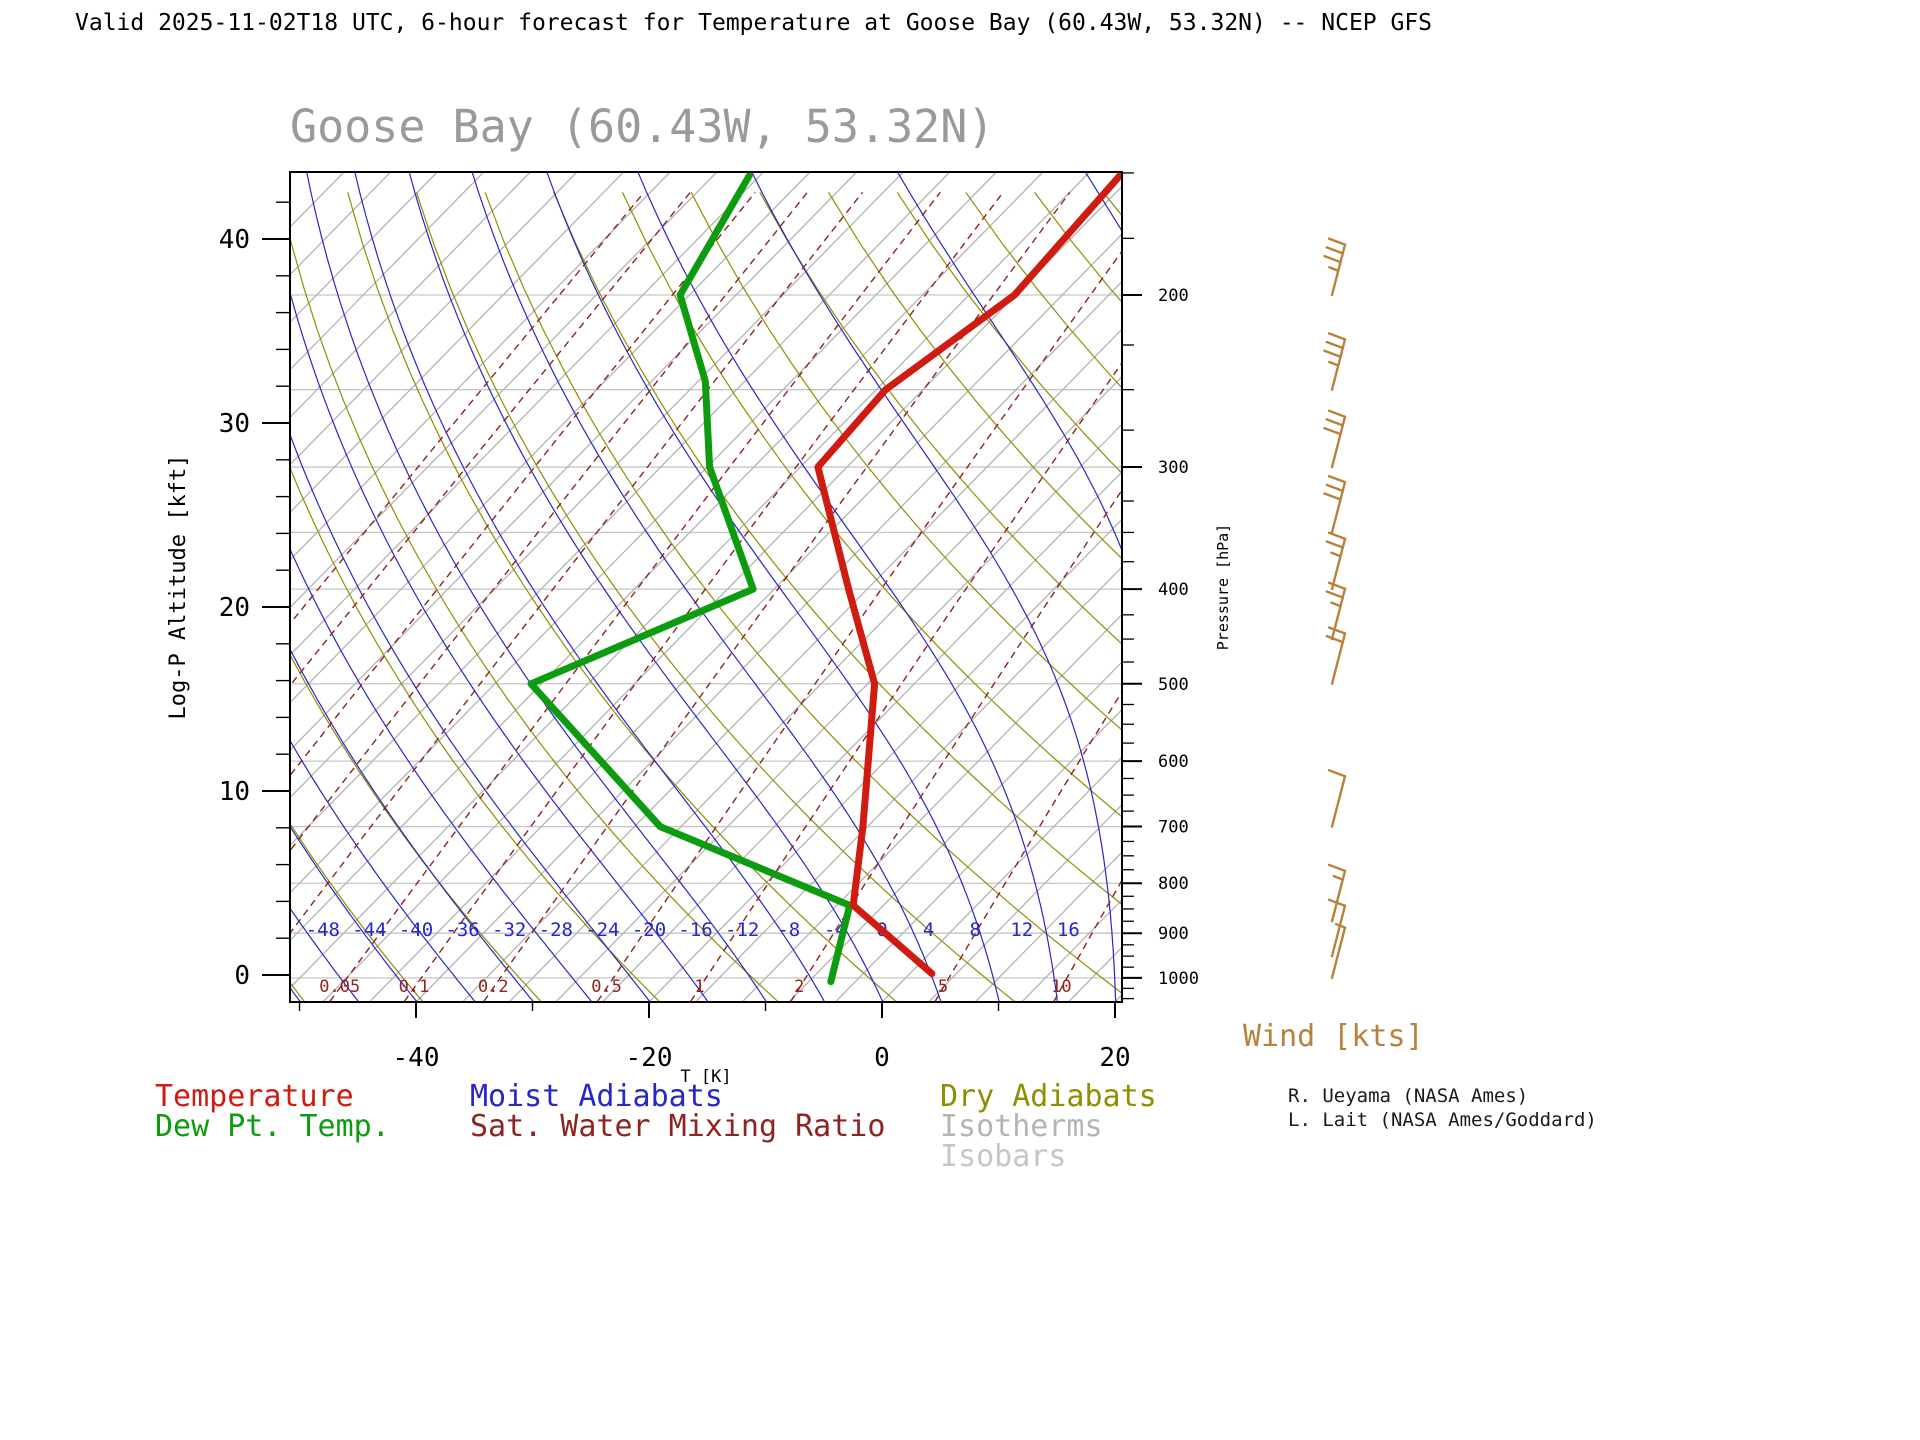 This screenshot has width=1920, height=1440. I want to click on x-axis-title: T [K], so click(705, 1077).